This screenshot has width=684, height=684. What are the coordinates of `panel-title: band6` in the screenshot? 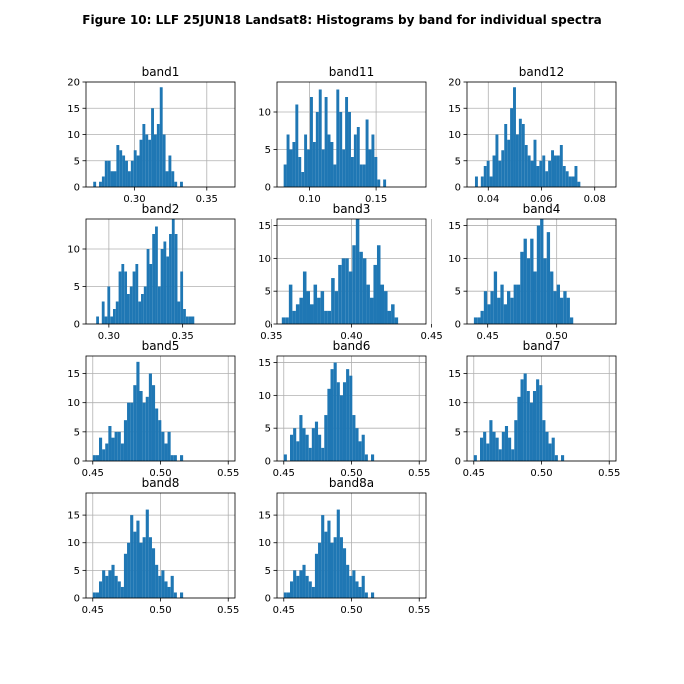 It's located at (352, 346).